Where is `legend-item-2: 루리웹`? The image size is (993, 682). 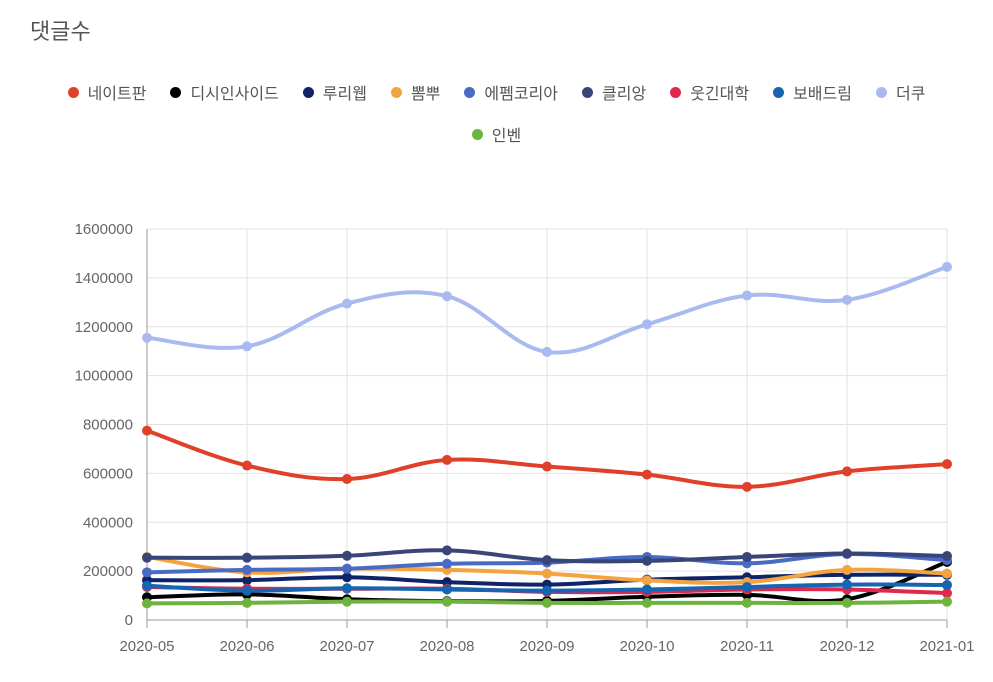
legend-item-2: 루리웹 is located at coordinates (334, 92).